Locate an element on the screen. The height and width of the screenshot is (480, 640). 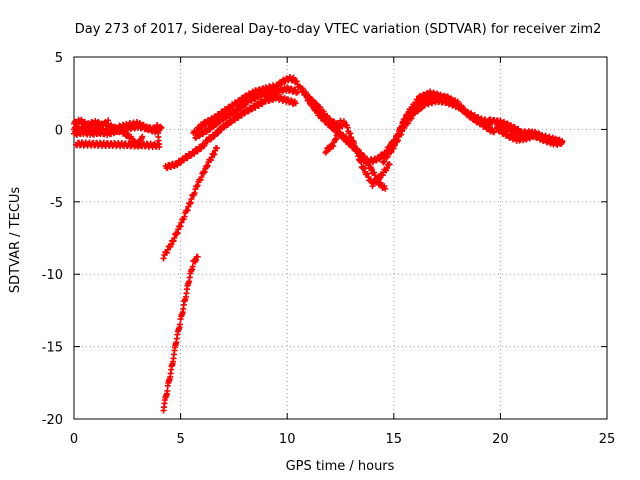
y-tick-label: -15 is located at coordinates (52, 348).